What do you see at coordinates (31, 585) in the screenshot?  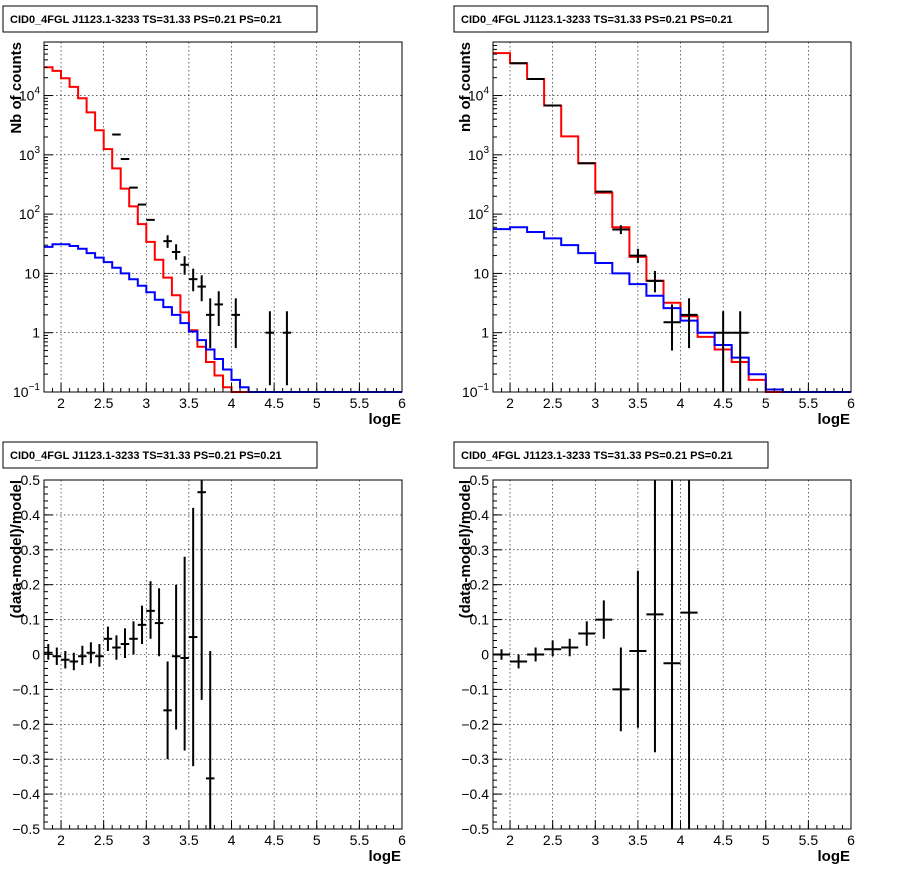 I see `y-tick-label: 0.2` at bounding box center [31, 585].